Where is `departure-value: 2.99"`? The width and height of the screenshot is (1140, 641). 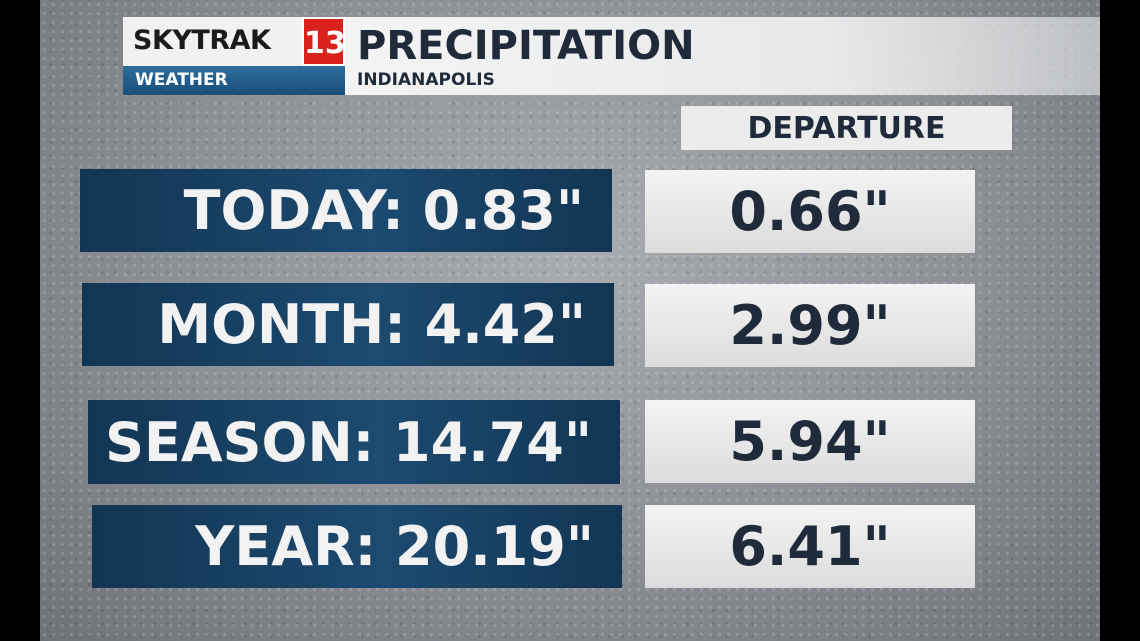 departure-value: 2.99" is located at coordinates (810, 325).